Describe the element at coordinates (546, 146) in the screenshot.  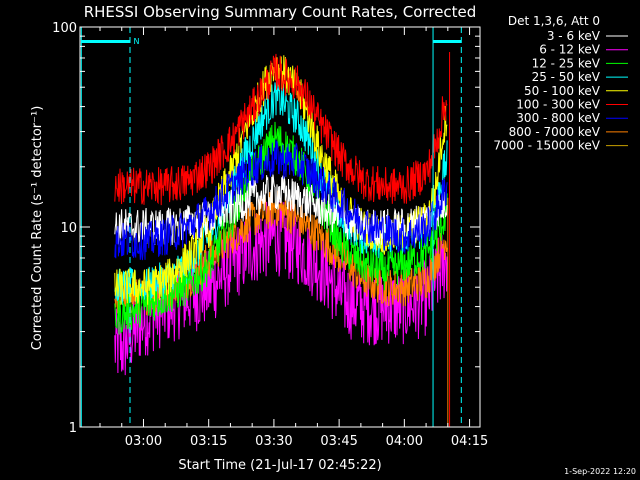
I see `legend-label-8: 7000 - 15000 keV` at that location.